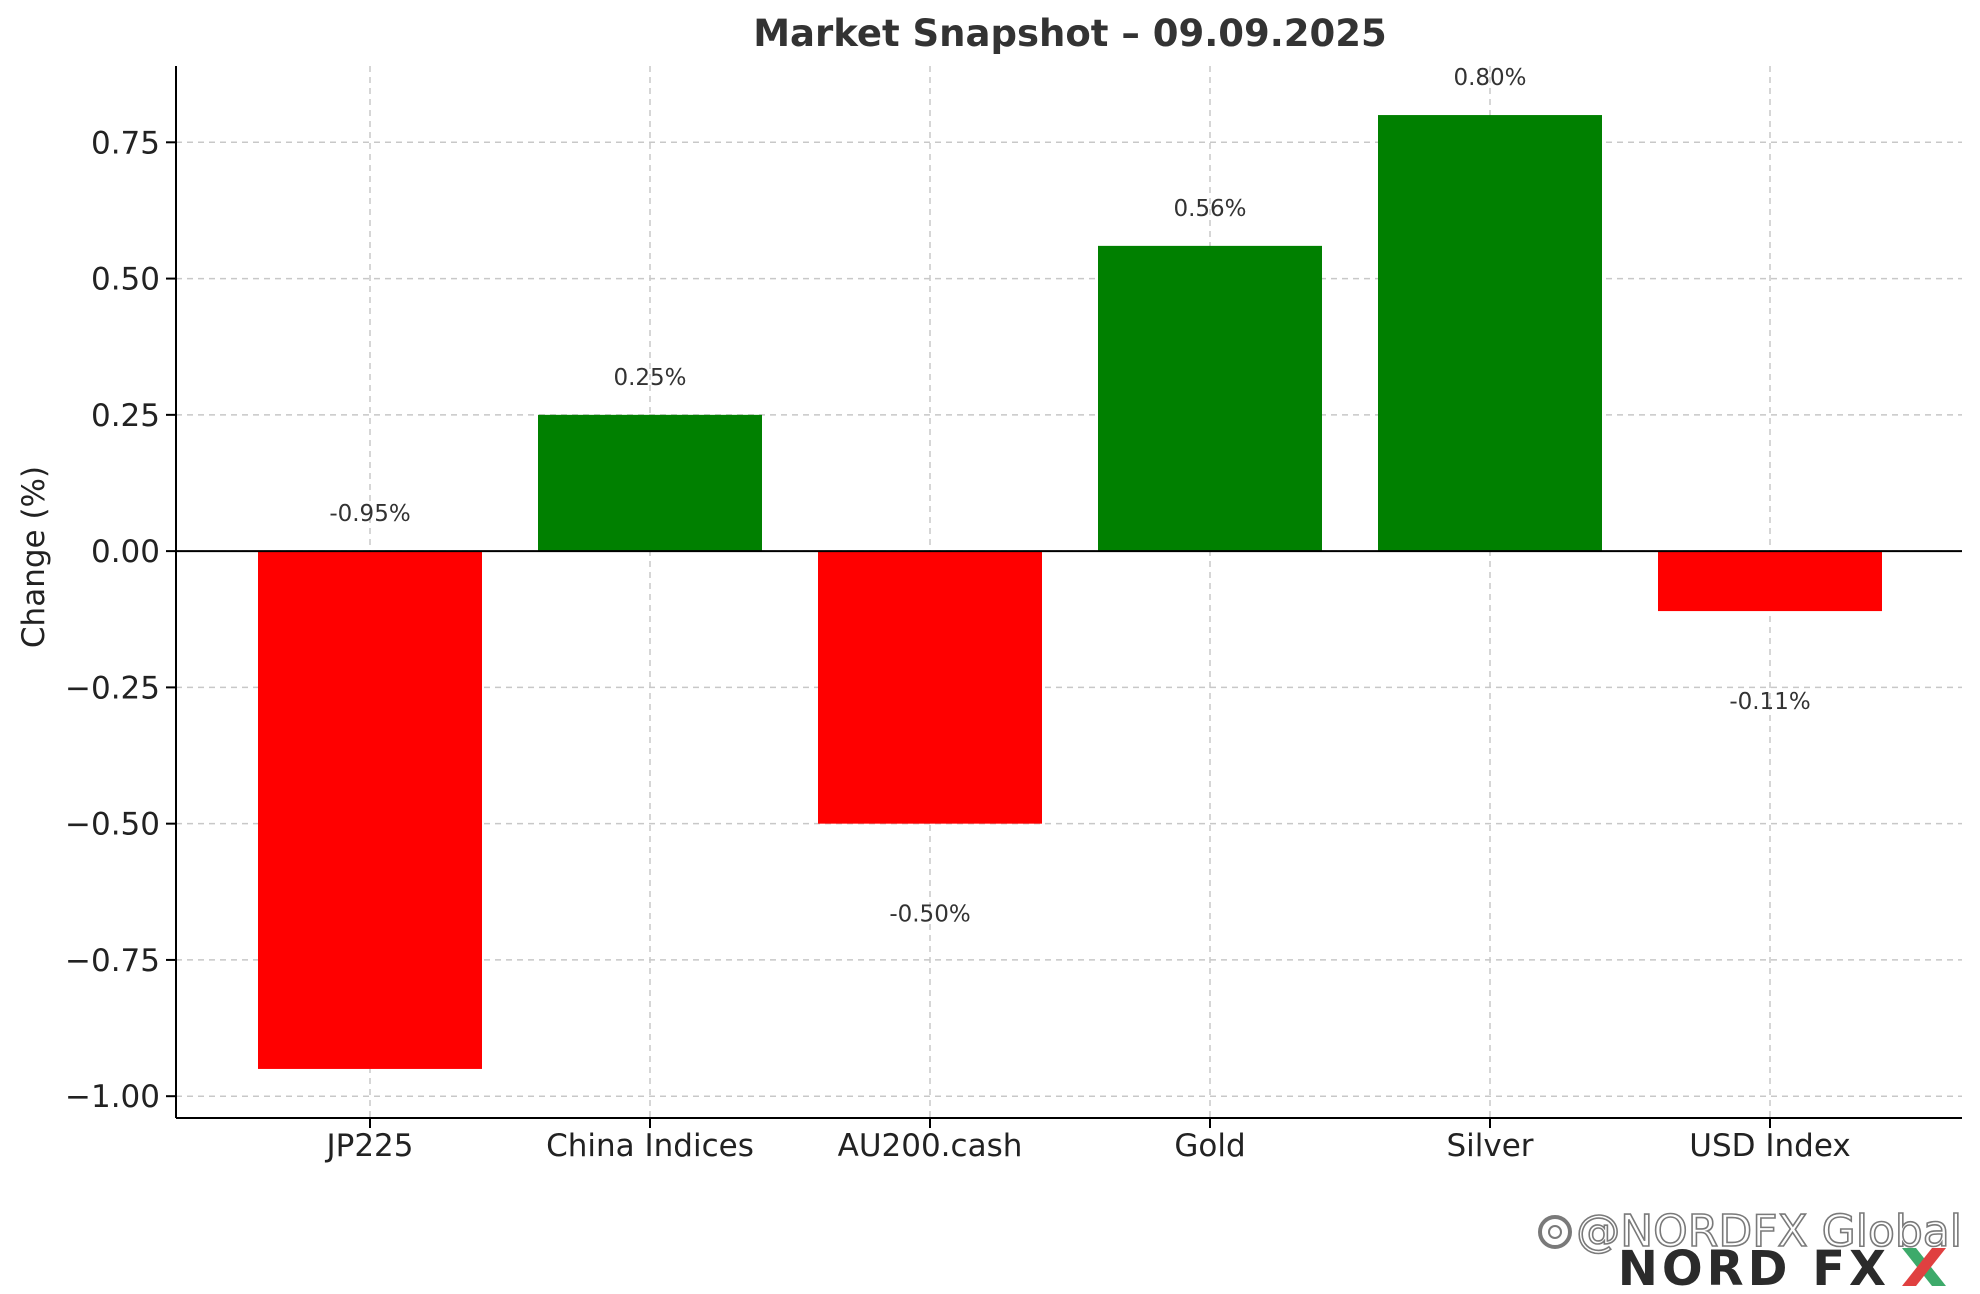 The width and height of the screenshot is (1980, 1294). I want to click on x-tick-label: JP225, so click(368, 1146).